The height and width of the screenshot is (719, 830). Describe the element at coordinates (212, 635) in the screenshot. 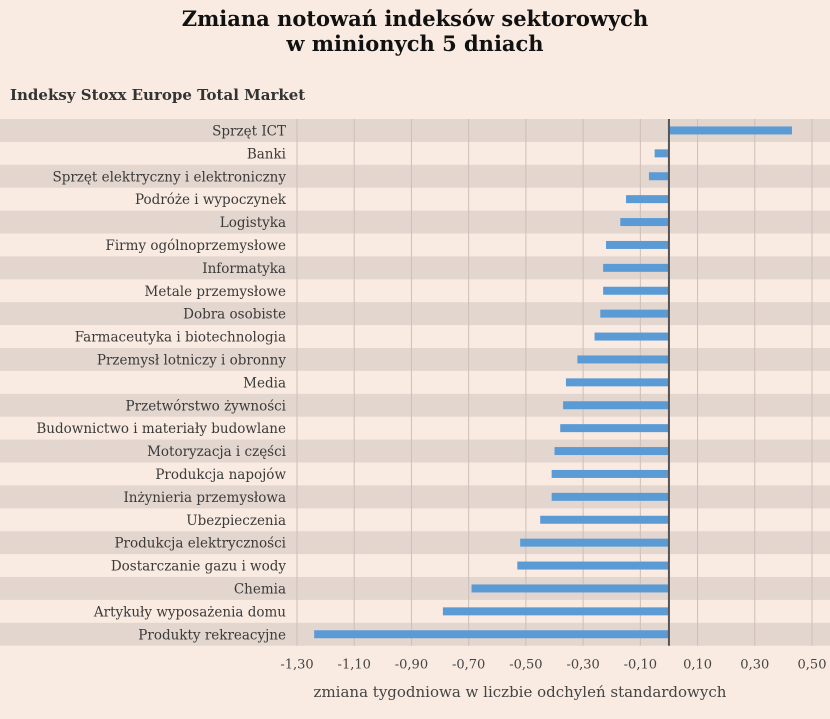

I see `category-label: Produkty rekreacyjne` at that location.